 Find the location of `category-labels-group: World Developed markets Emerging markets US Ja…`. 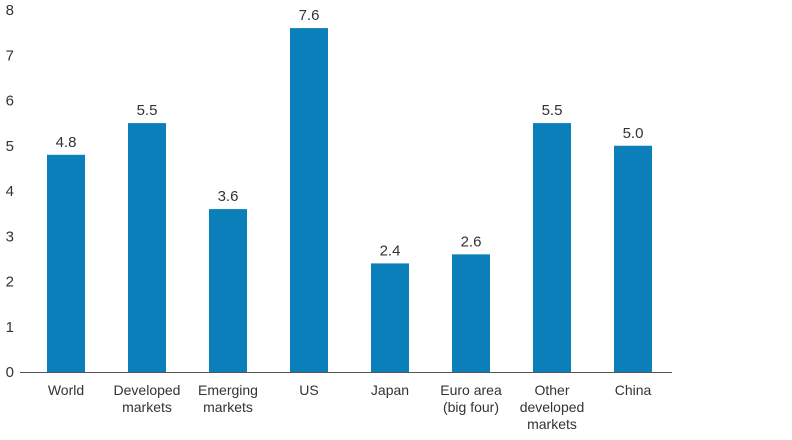

category-labels-group: World Developed markets Emerging markets US Ja… is located at coordinates (350, 407).